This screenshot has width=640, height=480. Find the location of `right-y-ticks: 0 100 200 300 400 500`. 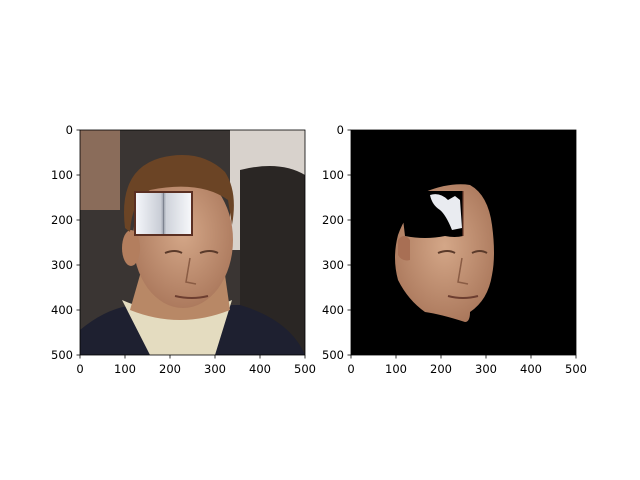

right-y-ticks: 0 100 200 300 400 500 is located at coordinates (336, 242).